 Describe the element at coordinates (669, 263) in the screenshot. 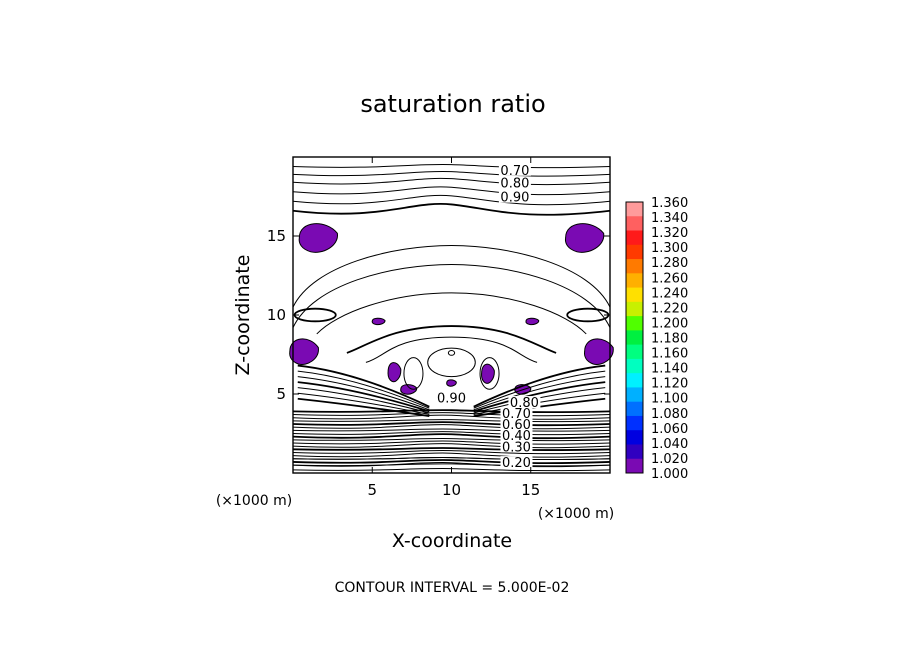

I see `colorbar-label: 1.280` at that location.